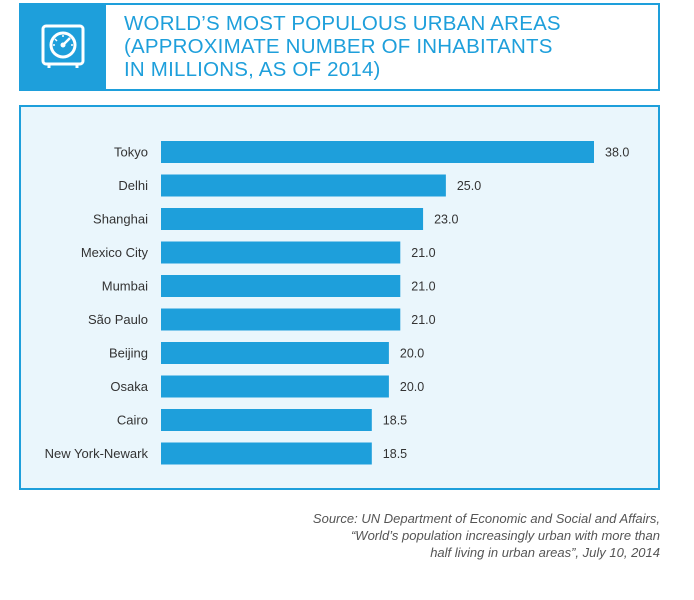  I want to click on category-label: Tokyo, so click(131, 152).